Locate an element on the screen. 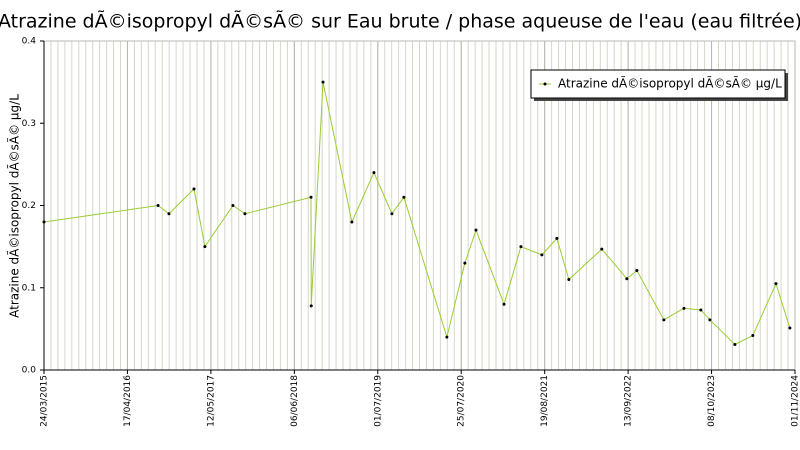 Image resolution: width=800 pixels, height=450 pixels. y-tick-label: 0.1 is located at coordinates (29, 288).